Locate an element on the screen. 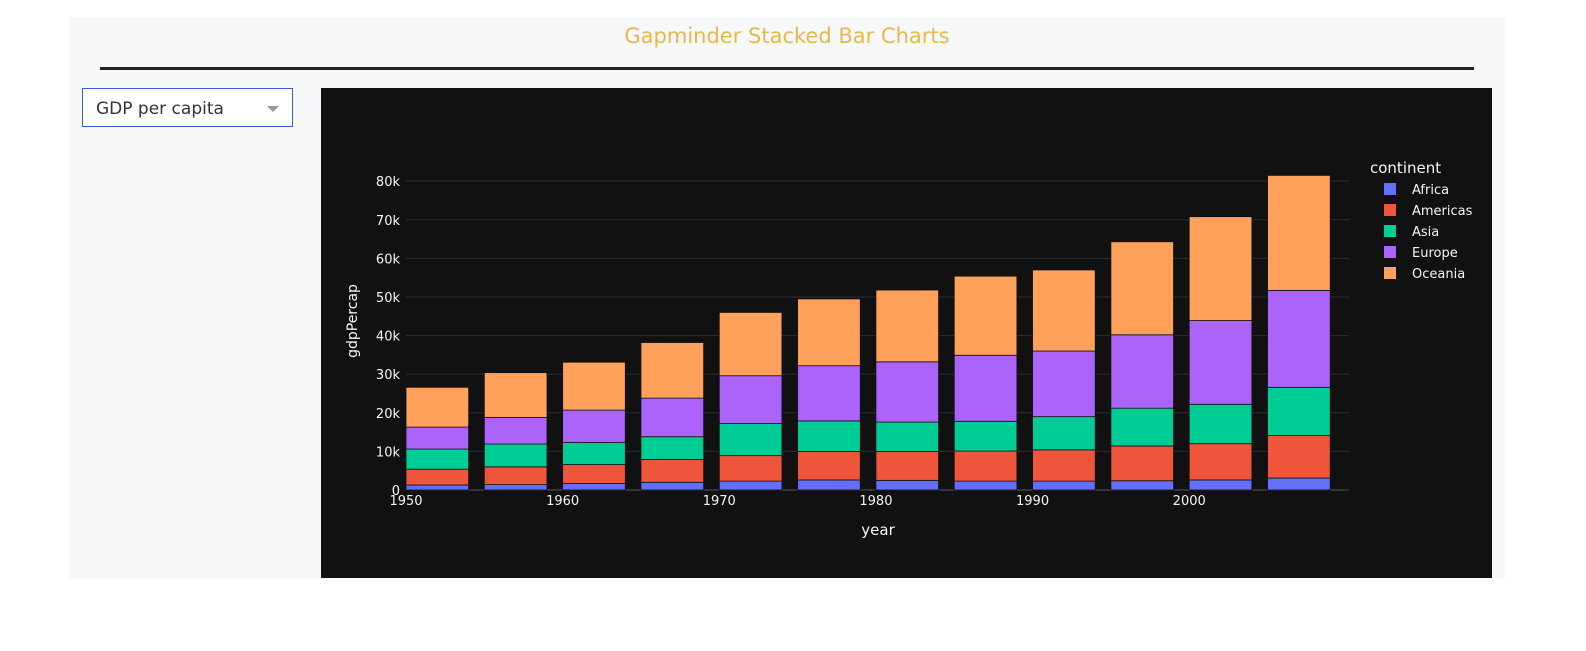  x-tick-label: 2000 is located at coordinates (1189, 501).